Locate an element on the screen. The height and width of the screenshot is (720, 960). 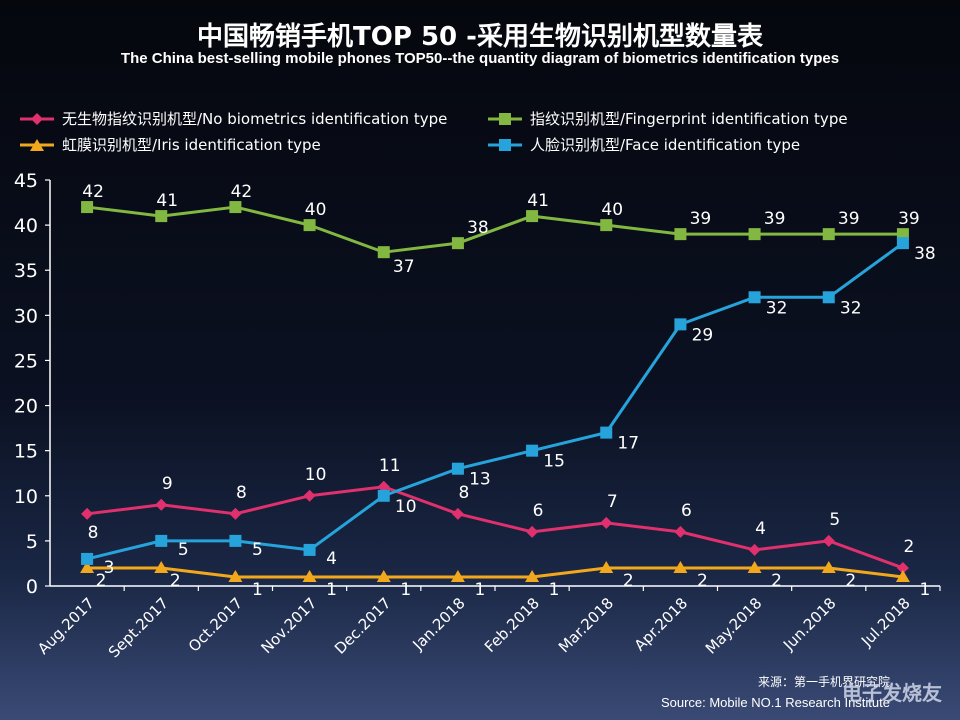
source-cn: 来源：第一手机界研究院 is located at coordinates (823, 682).